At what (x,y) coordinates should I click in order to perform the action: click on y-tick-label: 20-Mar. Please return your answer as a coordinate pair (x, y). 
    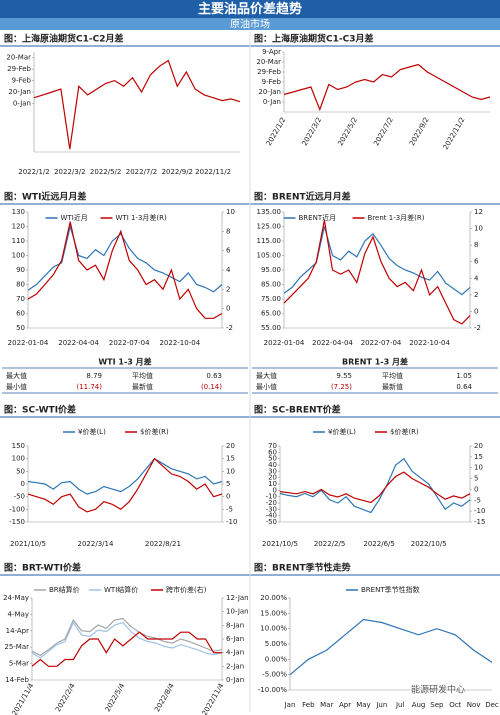
    Looking at the image, I should click on (268, 62).